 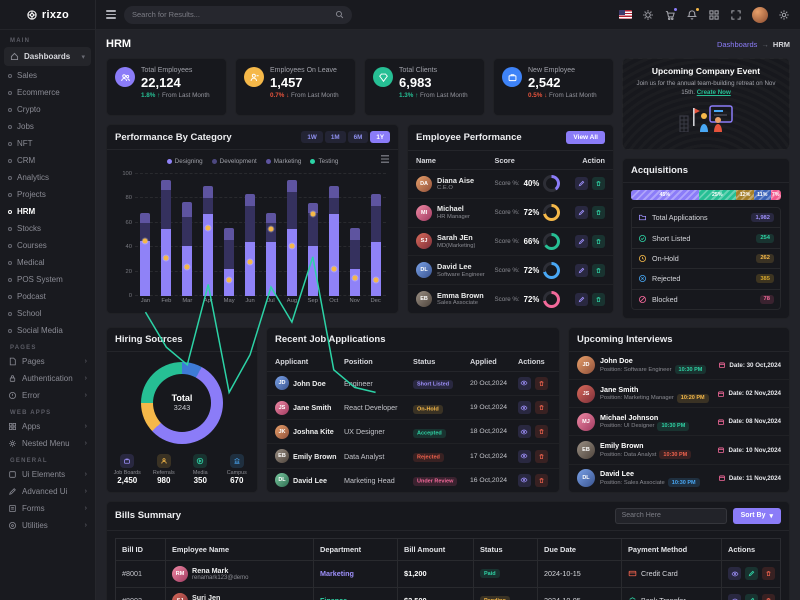 What do you see at coordinates (693, 13) in the screenshot?
I see `notifications-bell-icon` at bounding box center [693, 13].